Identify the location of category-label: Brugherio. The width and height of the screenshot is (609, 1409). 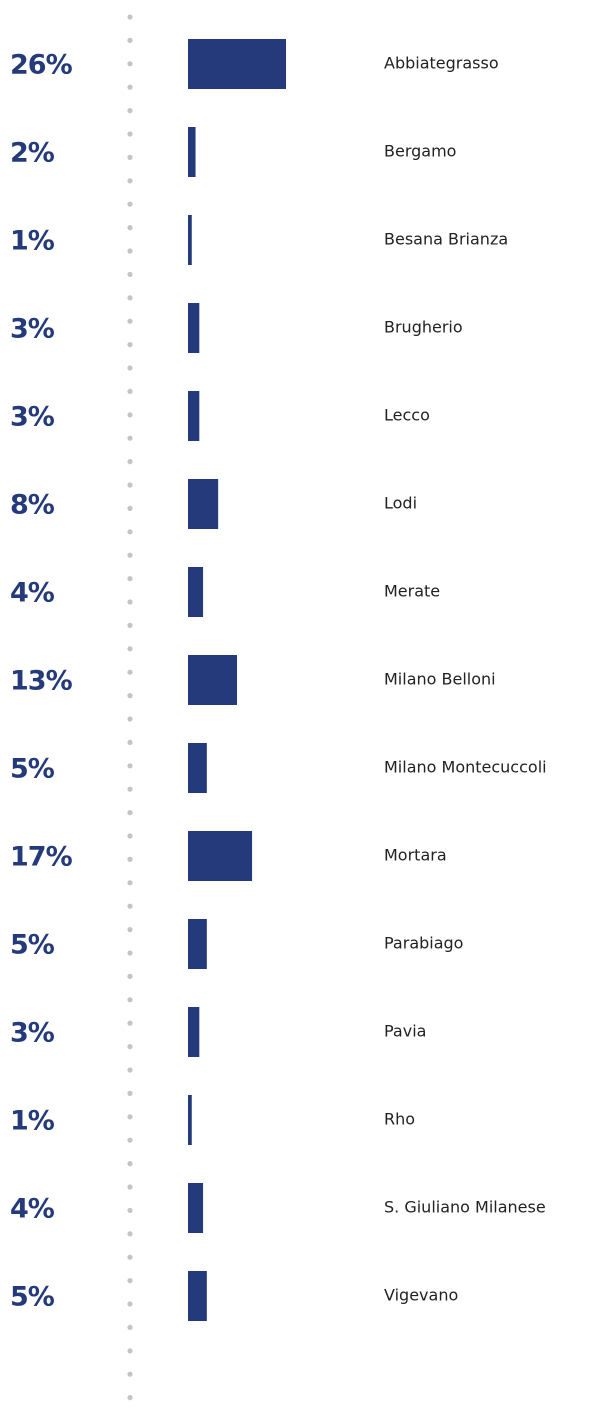
(423, 327).